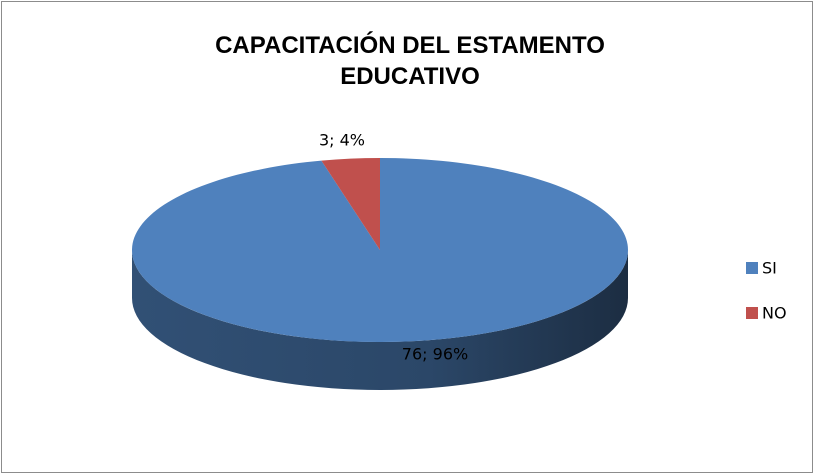 The image size is (816, 476). Describe the element at coordinates (769, 268) in the screenshot. I see `legend-label: SI` at that location.